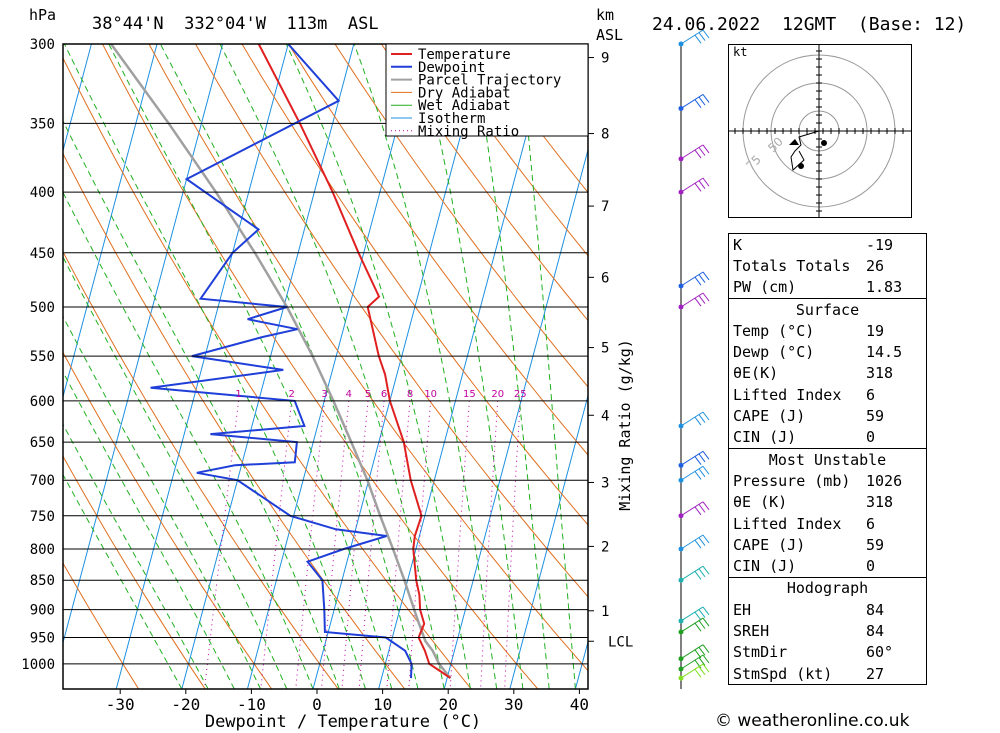  What do you see at coordinates (42, 308) in the screenshot?
I see `pressure-tick-label: 500` at bounding box center [42, 308].